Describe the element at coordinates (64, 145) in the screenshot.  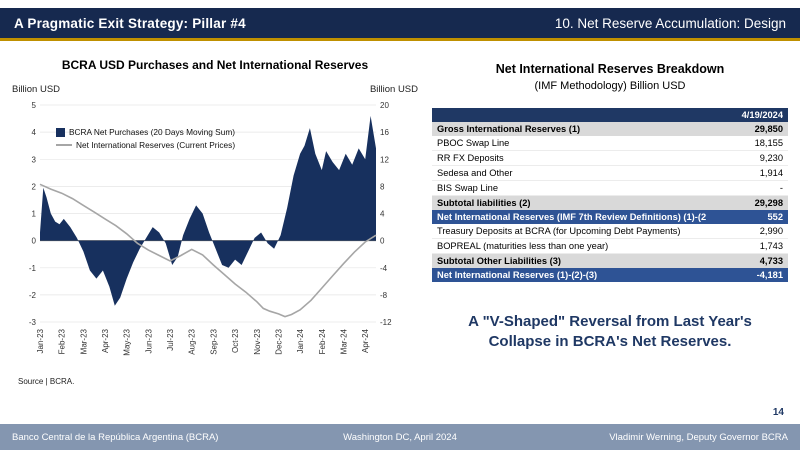
I see `line-swatch-icon` at that location.